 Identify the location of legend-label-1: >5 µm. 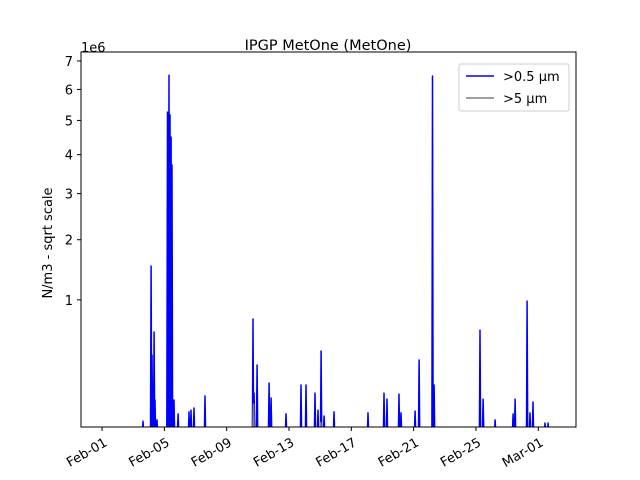
(525, 99).